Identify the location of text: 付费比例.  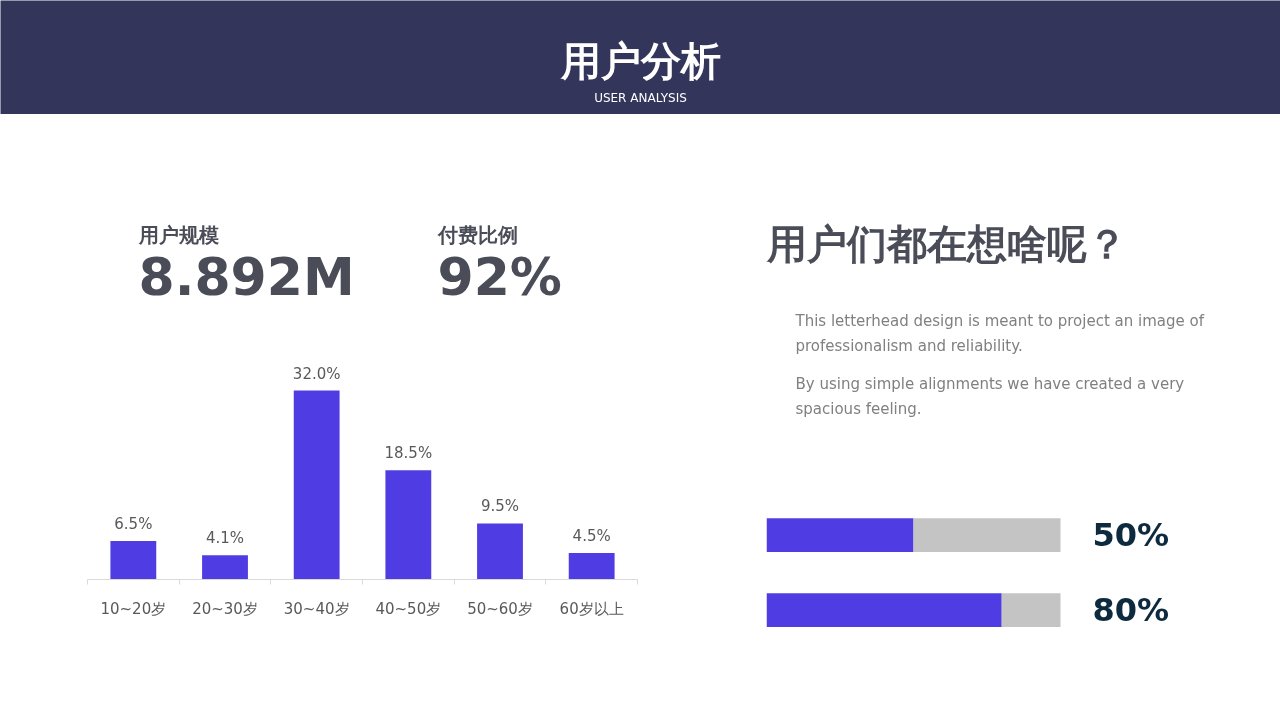
(477, 234).